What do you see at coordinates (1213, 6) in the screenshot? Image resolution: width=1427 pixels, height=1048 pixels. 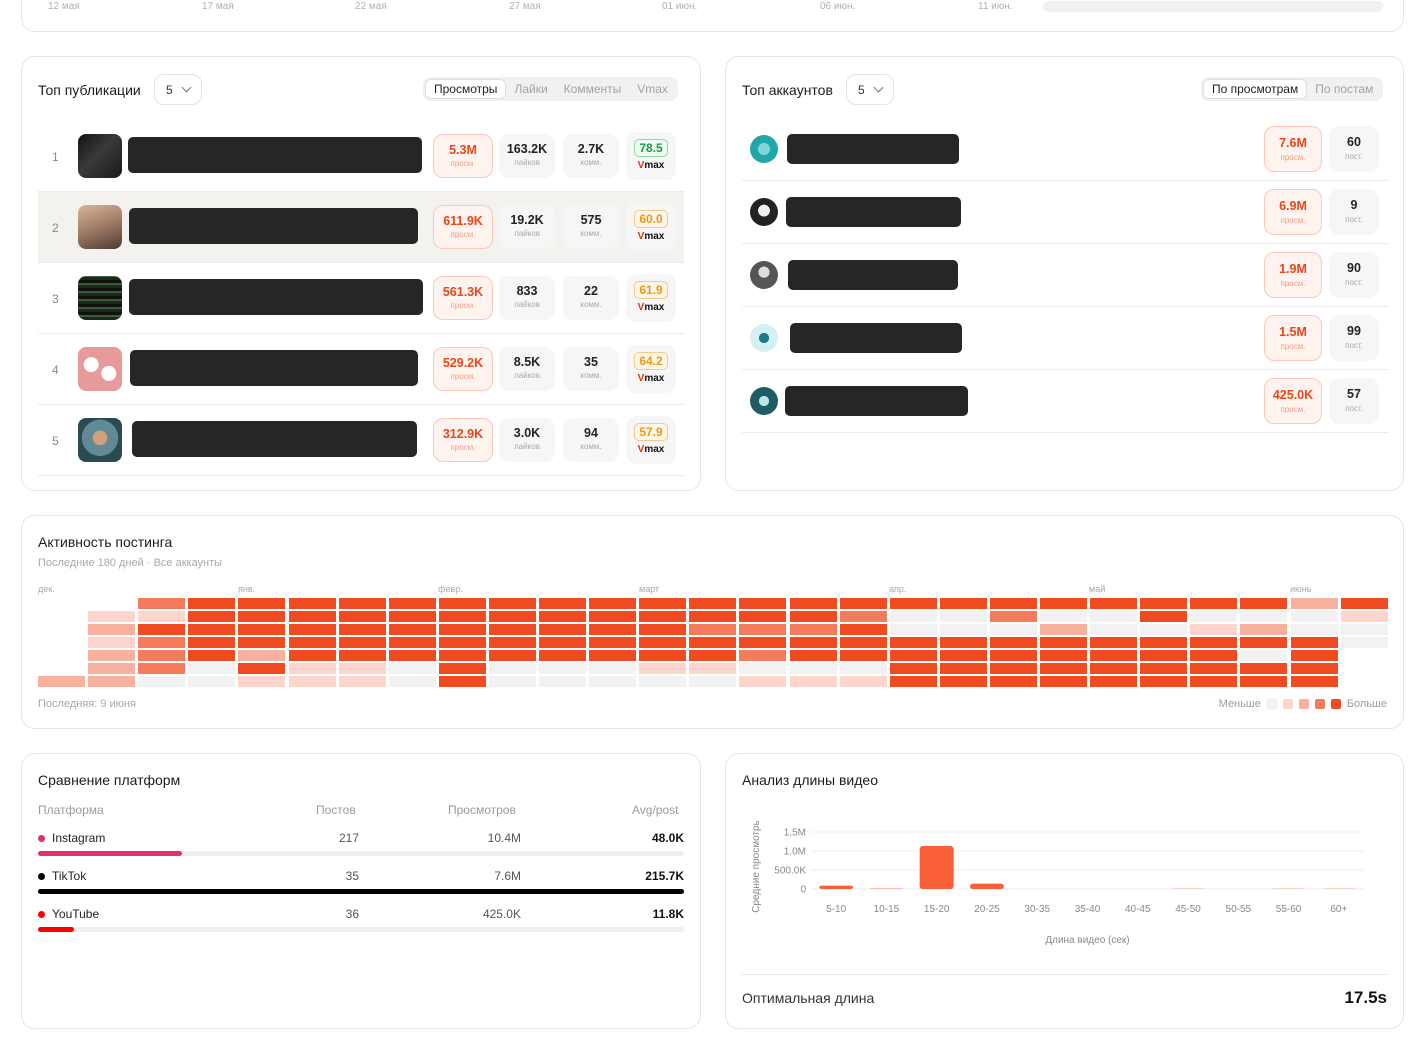 I see `range-scrollbar` at bounding box center [1213, 6].